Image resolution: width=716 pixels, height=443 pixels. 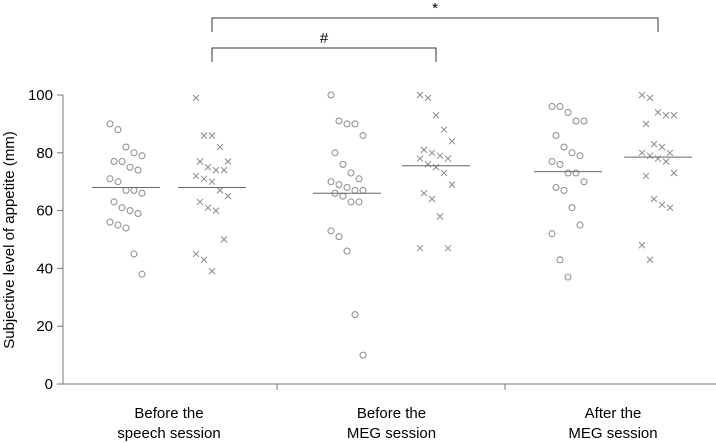 What do you see at coordinates (168, 433) in the screenshot?
I see `x-category-label: speech session` at bounding box center [168, 433].